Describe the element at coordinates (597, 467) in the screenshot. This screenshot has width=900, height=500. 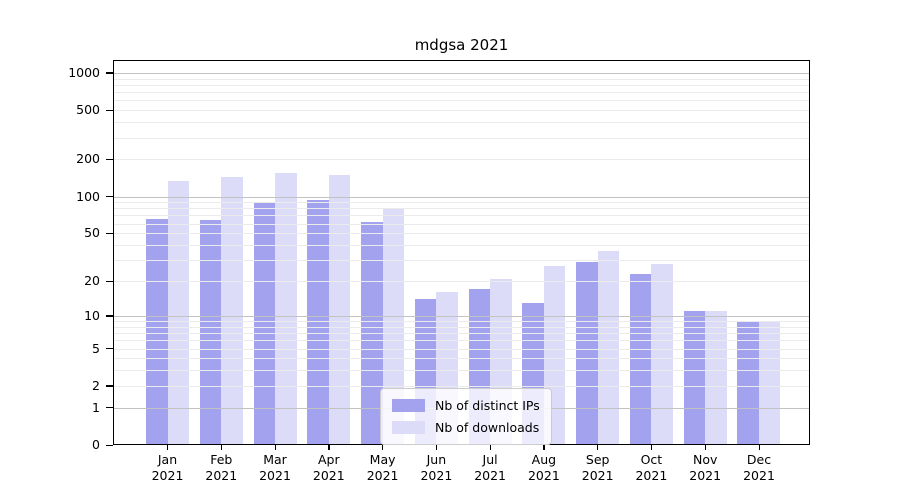
I see `x-tick-label-sep: Sep 2021` at that location.